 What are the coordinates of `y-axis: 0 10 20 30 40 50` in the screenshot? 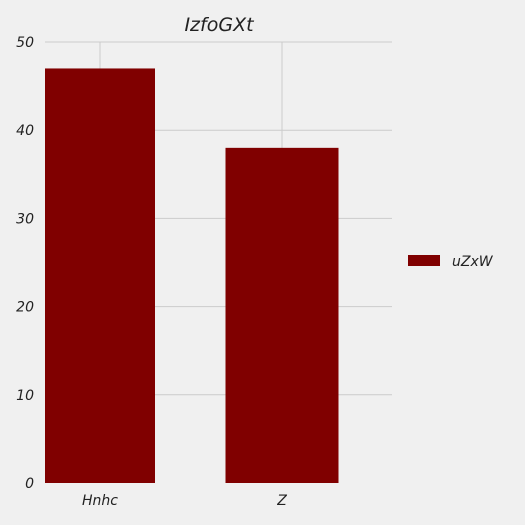 It's located at (25, 263).